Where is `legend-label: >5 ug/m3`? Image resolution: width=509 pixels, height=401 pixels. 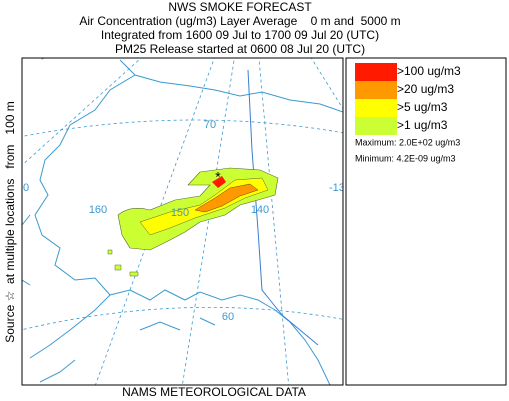 legend-label: >5 ug/m3 is located at coordinates (422, 107).